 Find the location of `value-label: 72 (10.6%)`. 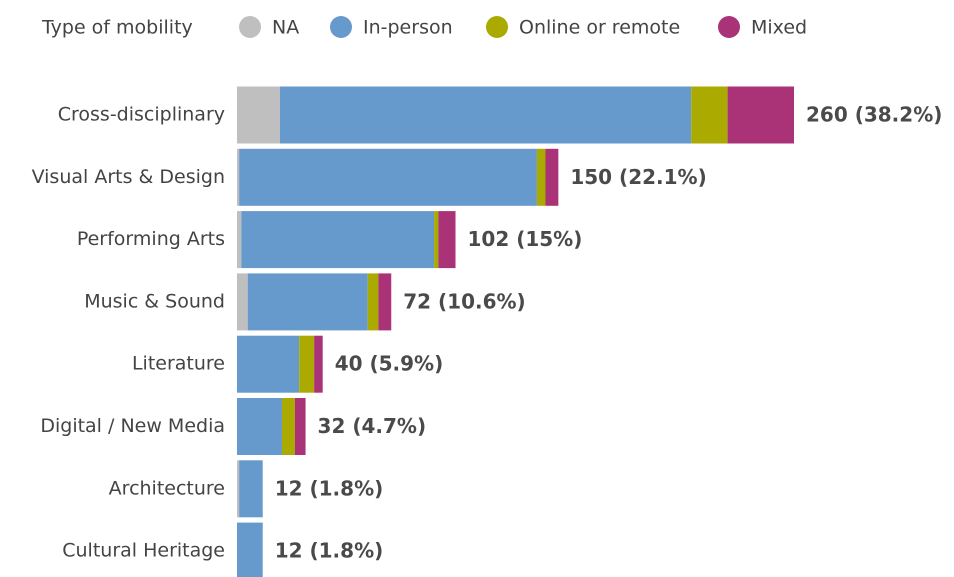

value-label: 72 (10.6%) is located at coordinates (464, 301).